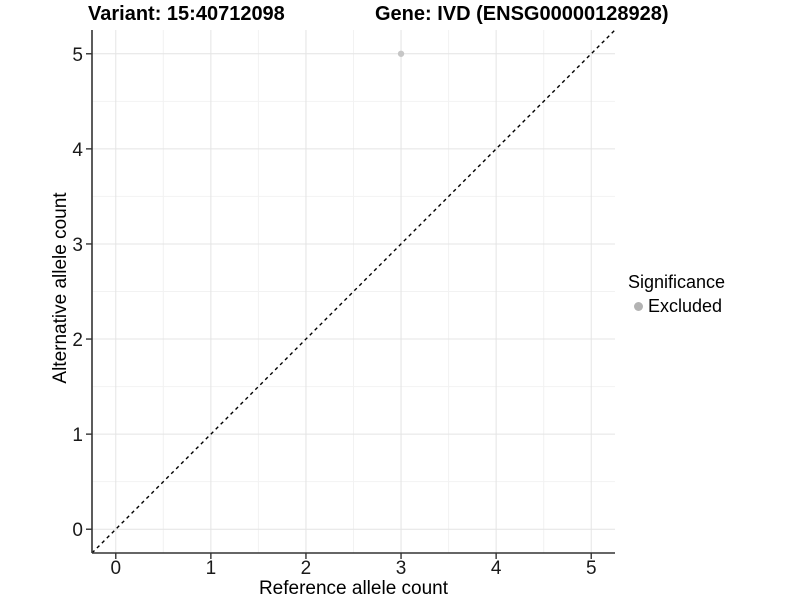 The width and height of the screenshot is (800, 600). I want to click on y-tick-label: 1, so click(77, 435).